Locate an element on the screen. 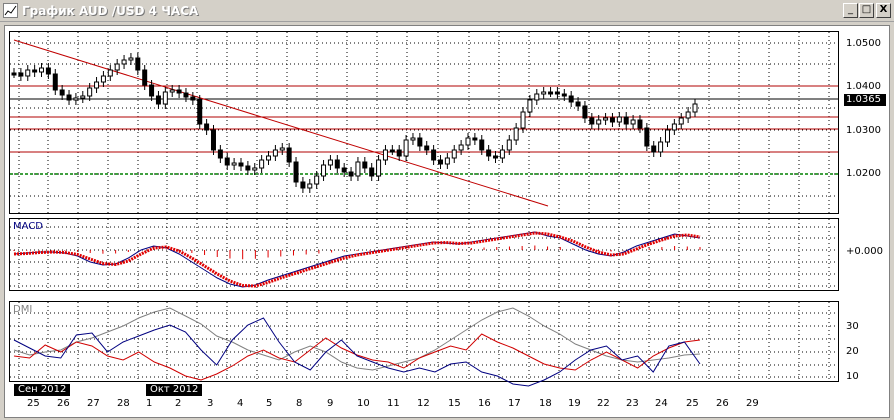 The image size is (894, 420). price-label: 1.0200 is located at coordinates (863, 173).